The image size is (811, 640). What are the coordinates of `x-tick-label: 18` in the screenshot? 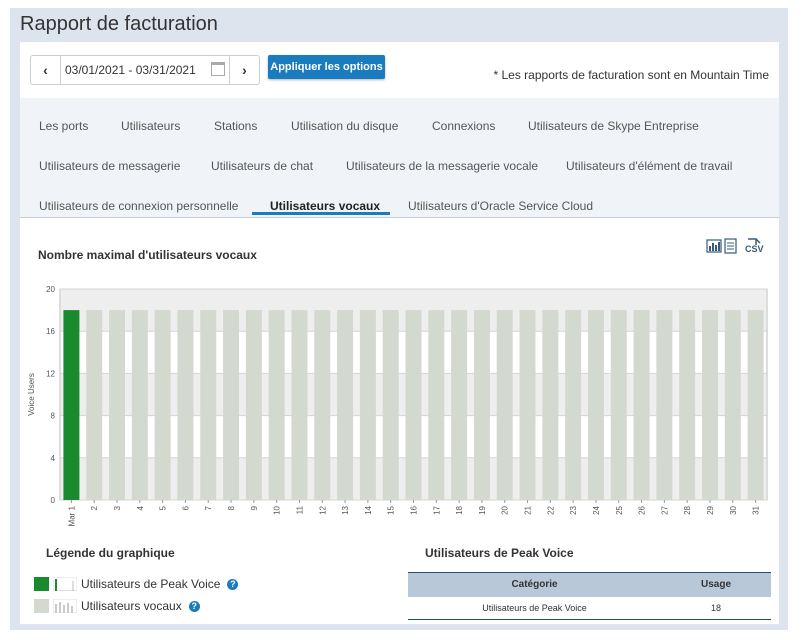 It's located at (459, 509).